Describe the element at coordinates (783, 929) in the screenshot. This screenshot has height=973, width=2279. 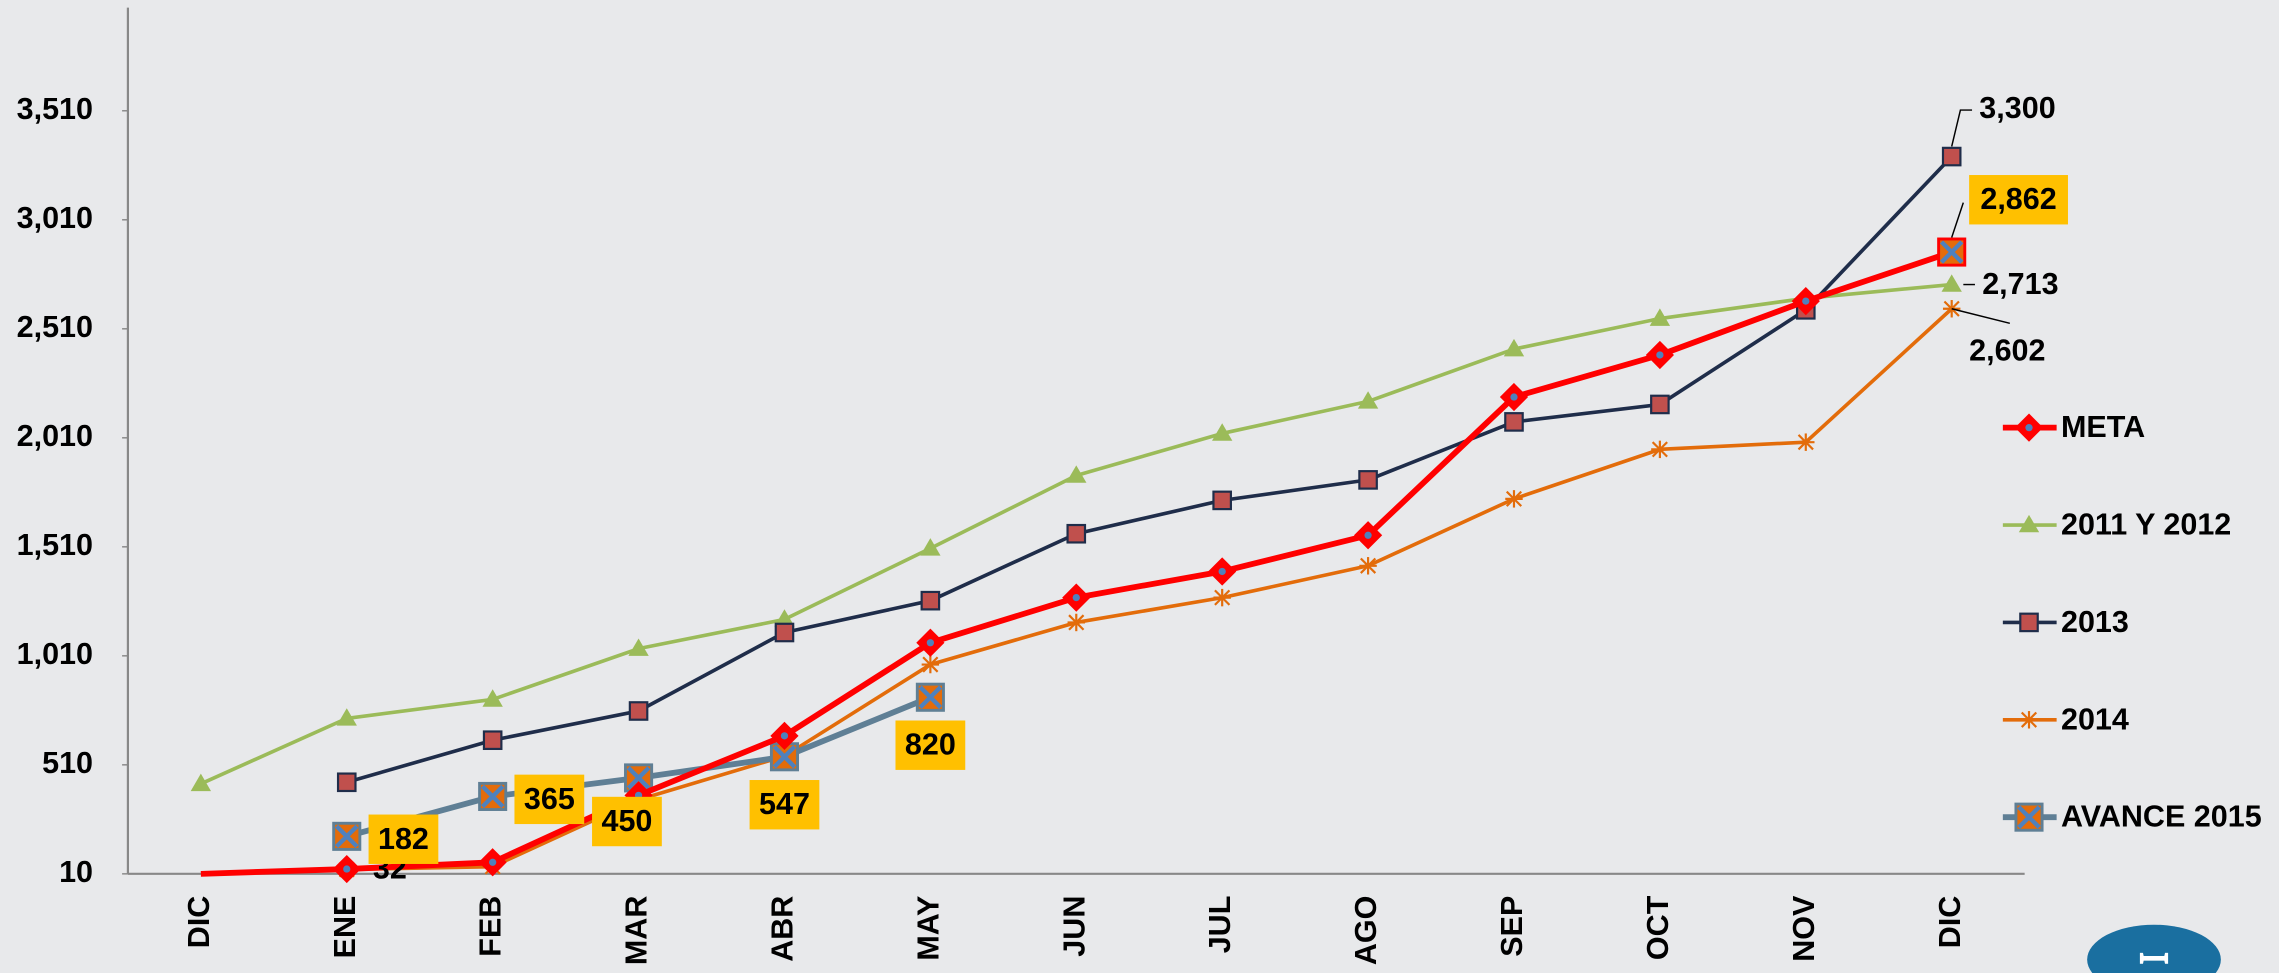
I see `x-tick-label: ABR` at that location.